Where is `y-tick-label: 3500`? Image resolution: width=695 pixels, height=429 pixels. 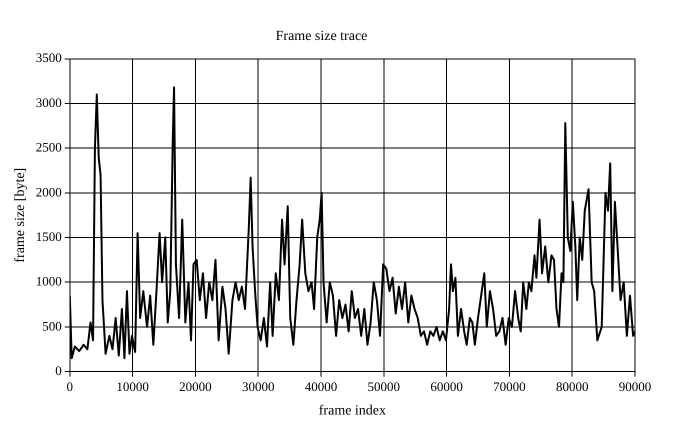 y-tick-label: 3500 is located at coordinates (49, 58).